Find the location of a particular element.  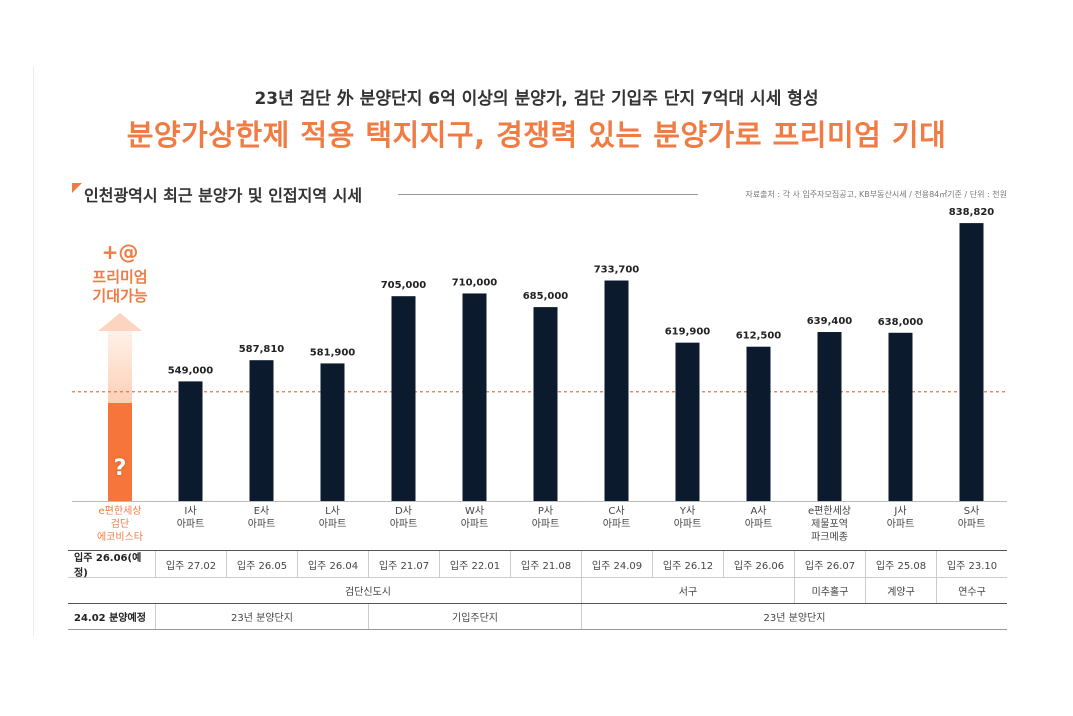

category-label: 파크메종 is located at coordinates (829, 537).